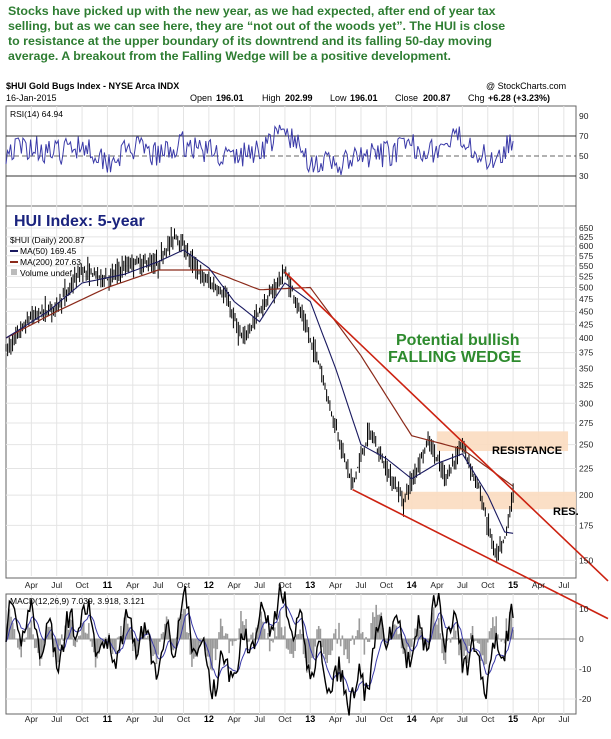  Describe the element at coordinates (586, 368) in the screenshot. I see `y-tick-label: 350` at that location.